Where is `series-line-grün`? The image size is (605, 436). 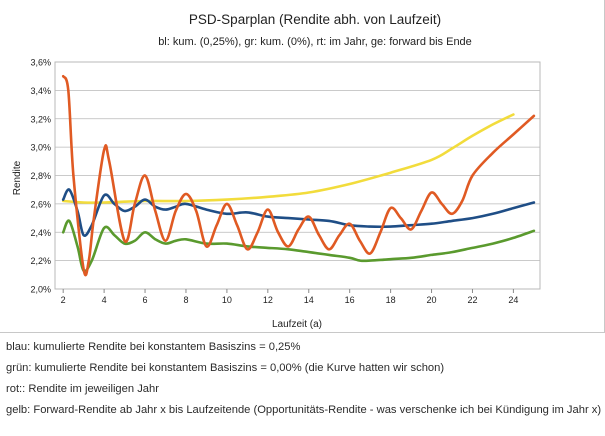
series-line-grün is located at coordinates (298, 246).